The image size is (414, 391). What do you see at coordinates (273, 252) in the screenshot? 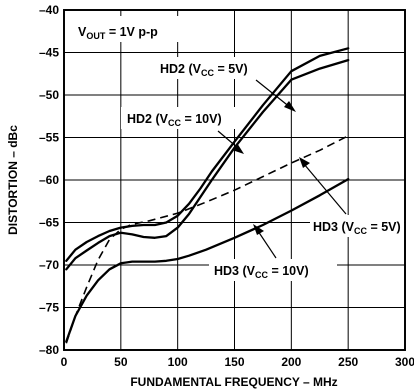
I see `annotation-hd3-10v: HD3 (VCC = 10V)` at bounding box center [273, 252].